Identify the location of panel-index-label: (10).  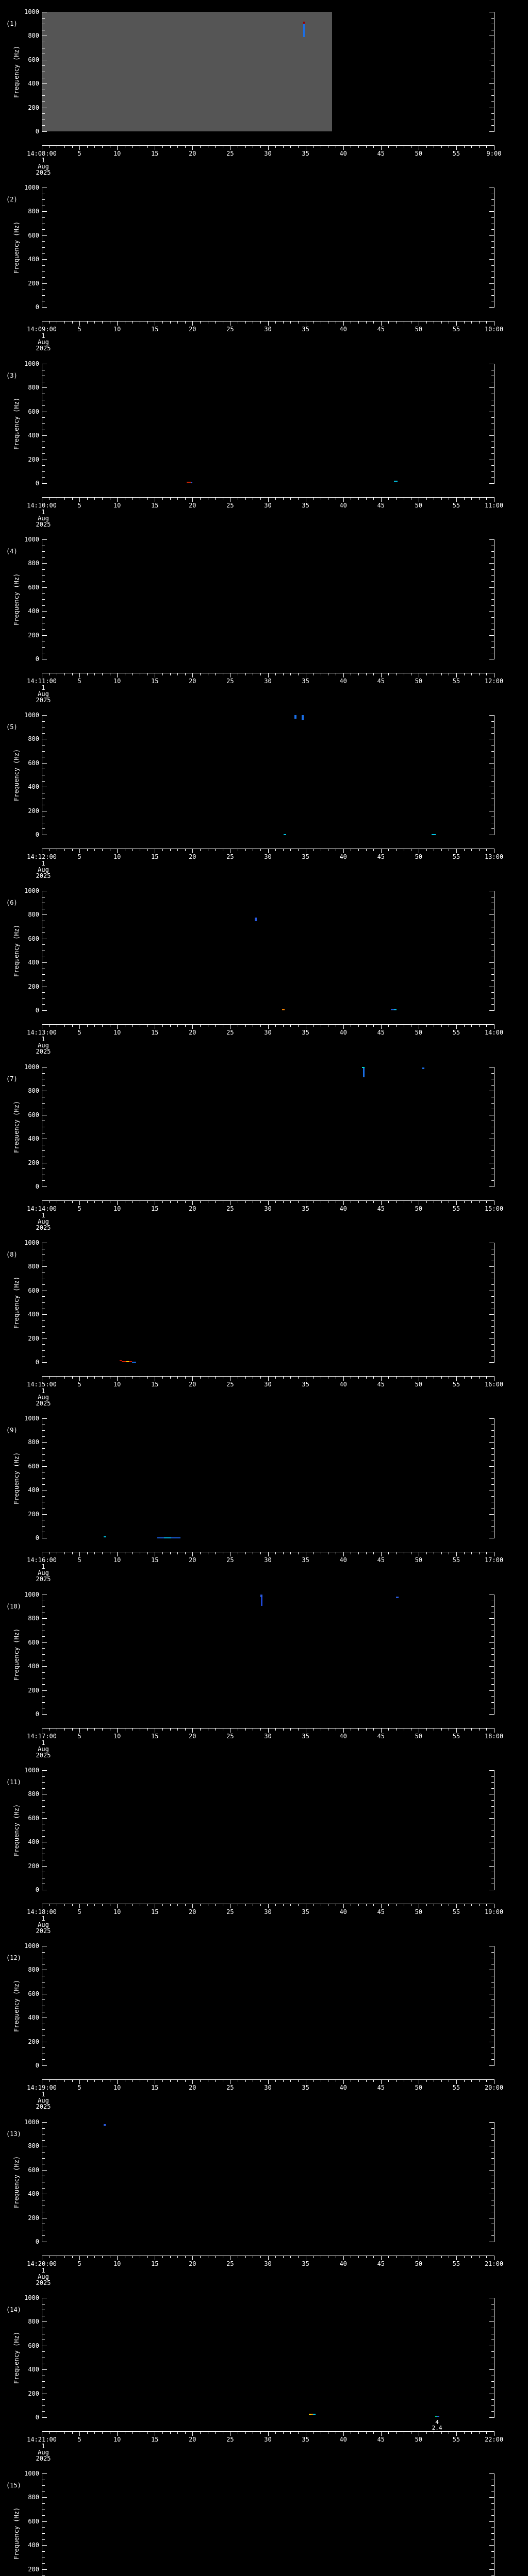
(13, 1606).